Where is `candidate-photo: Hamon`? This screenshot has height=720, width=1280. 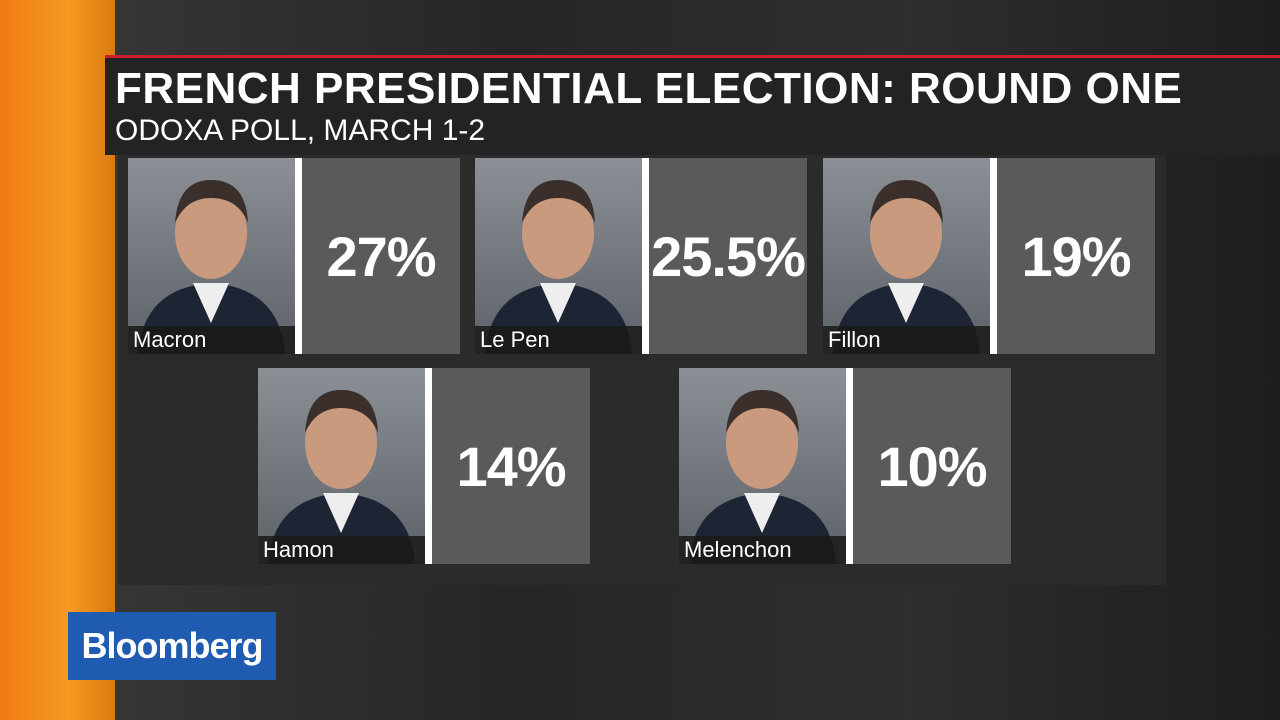 candidate-photo: Hamon is located at coordinates (341, 466).